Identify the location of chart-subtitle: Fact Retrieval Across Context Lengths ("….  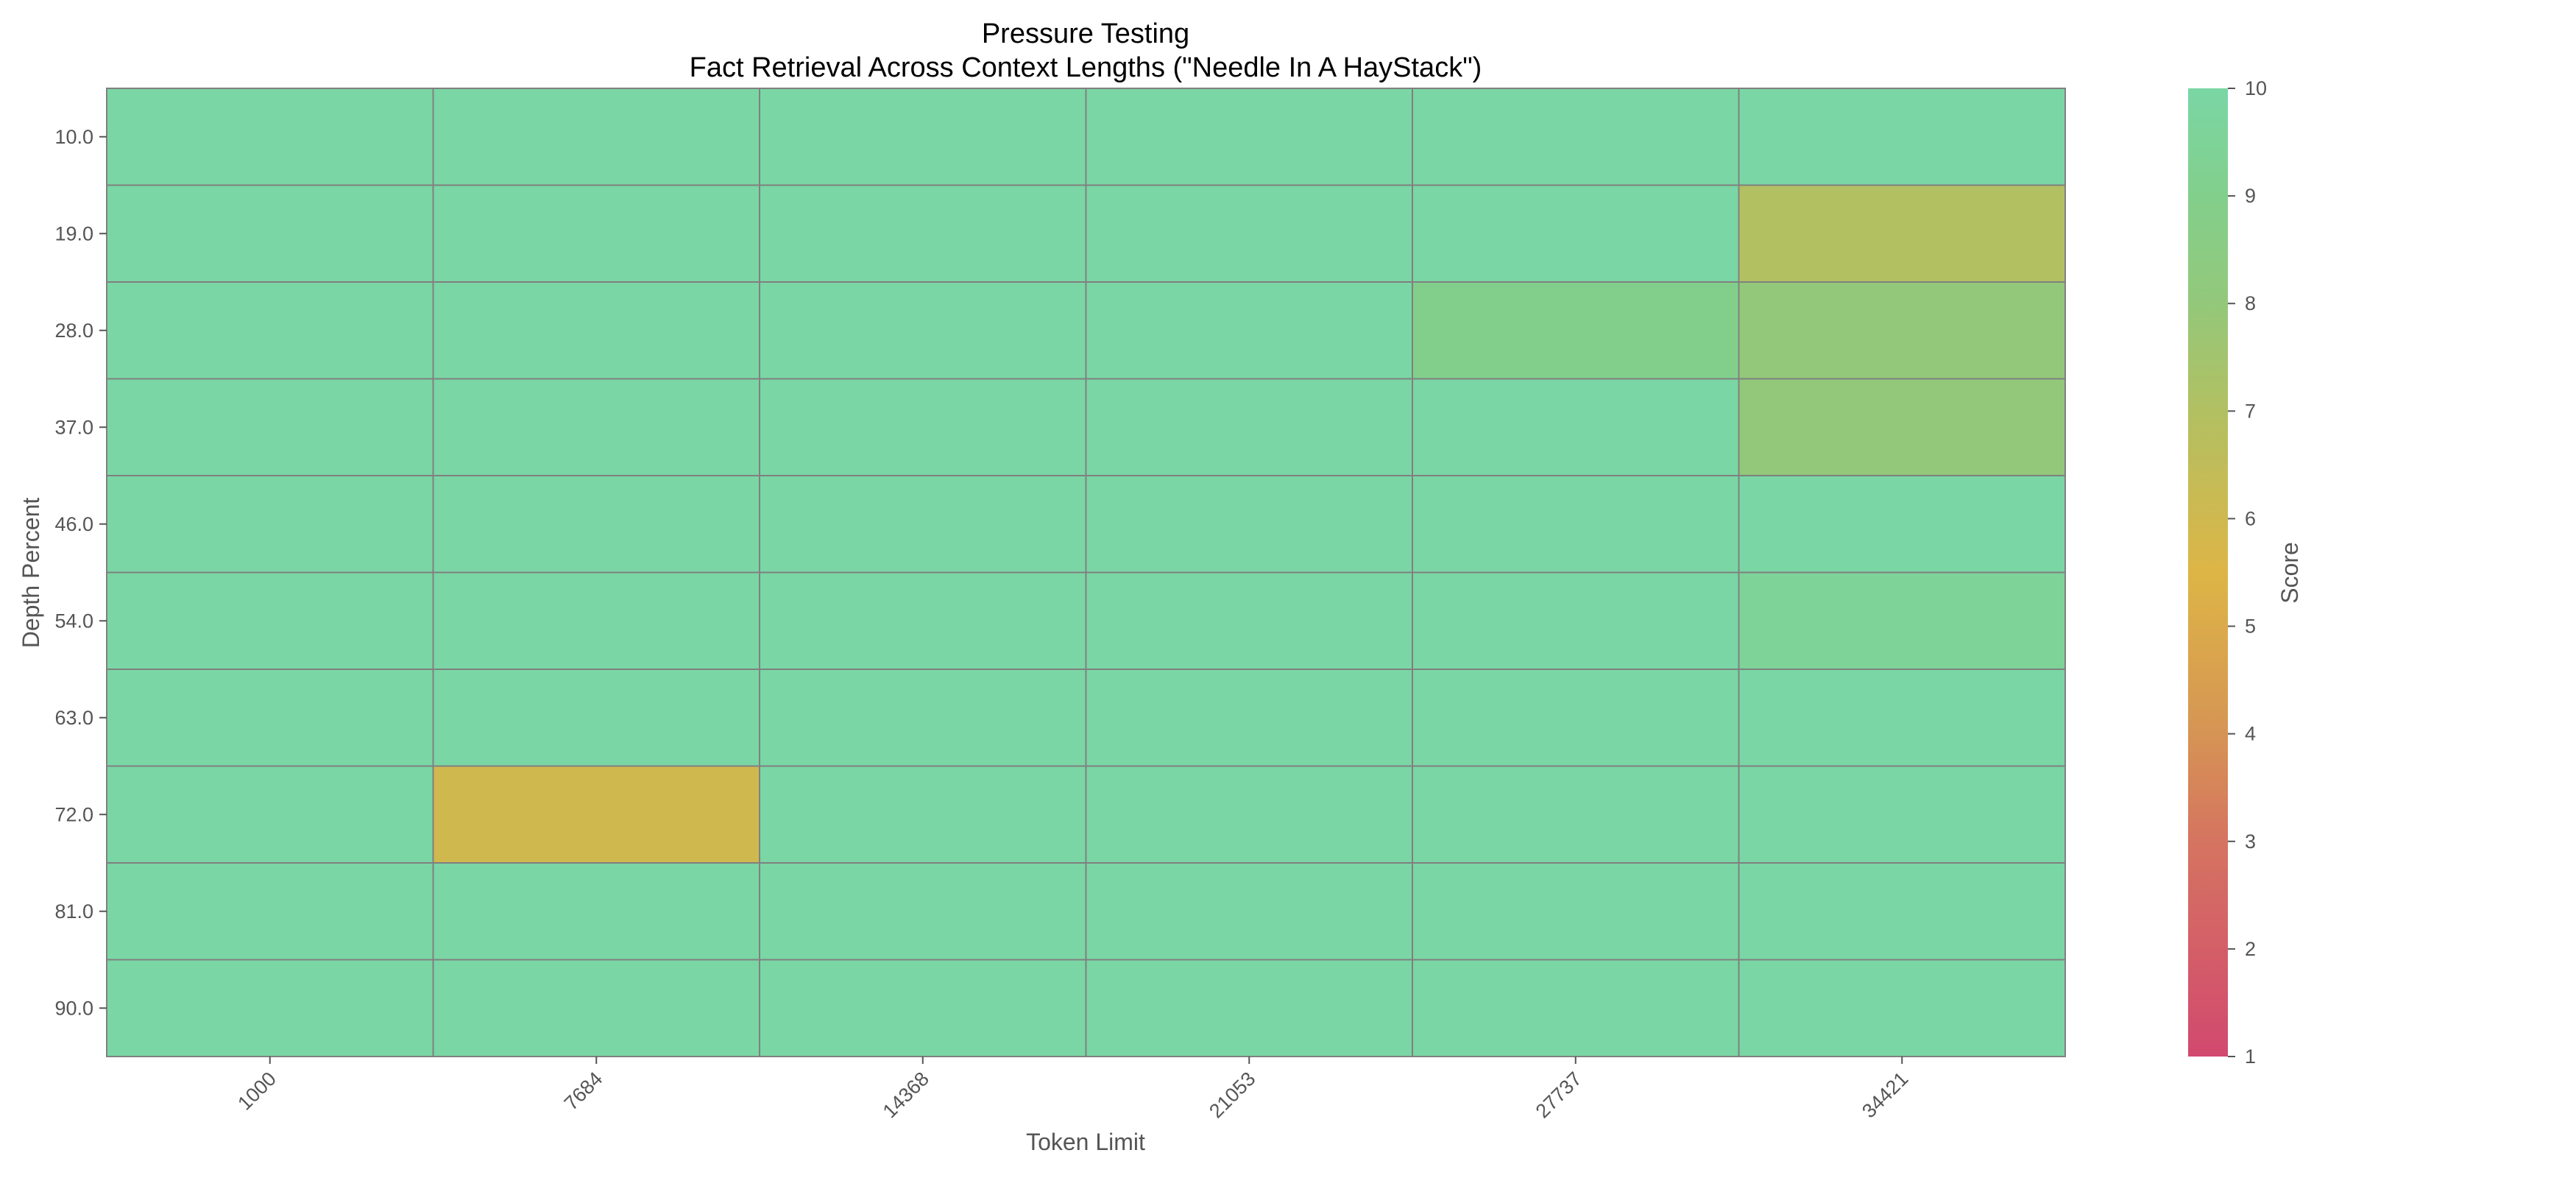
(1086, 67).